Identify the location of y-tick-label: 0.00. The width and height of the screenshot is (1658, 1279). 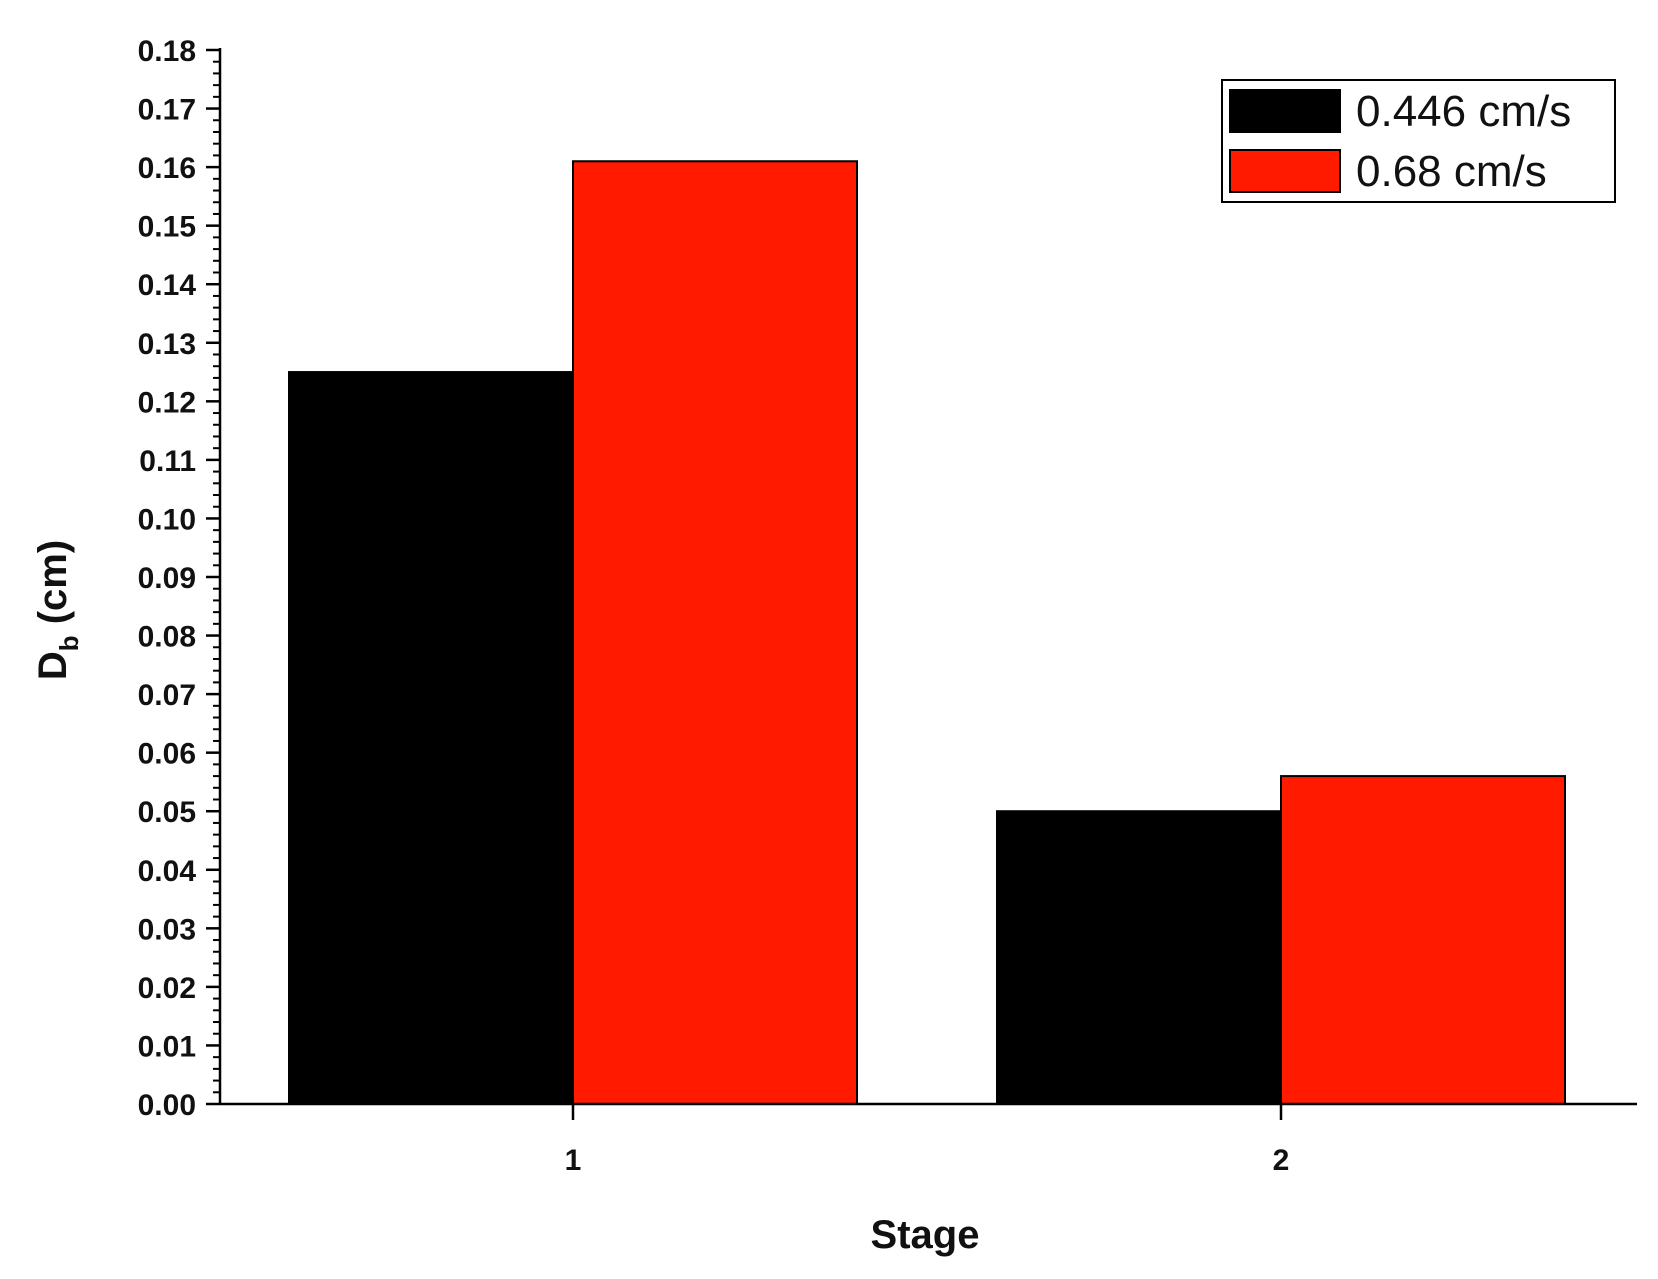
(167, 1105).